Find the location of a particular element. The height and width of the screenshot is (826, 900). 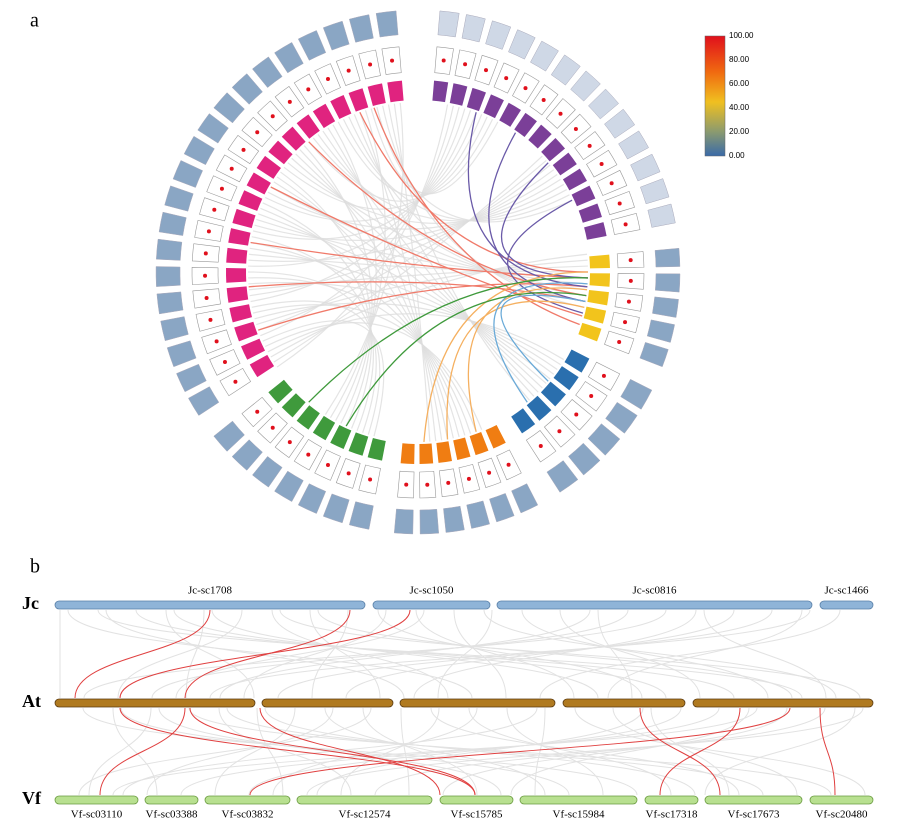

row-label: Vf is located at coordinates (32, 798).